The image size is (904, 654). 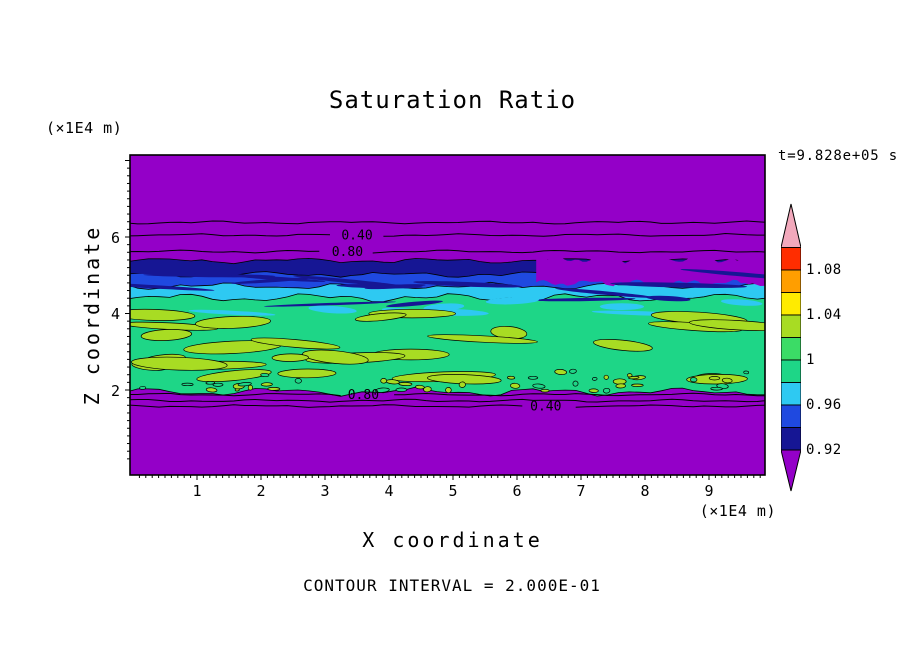 What do you see at coordinates (261, 491) in the screenshot?
I see `x-tick-label-2: 2` at bounding box center [261, 491].